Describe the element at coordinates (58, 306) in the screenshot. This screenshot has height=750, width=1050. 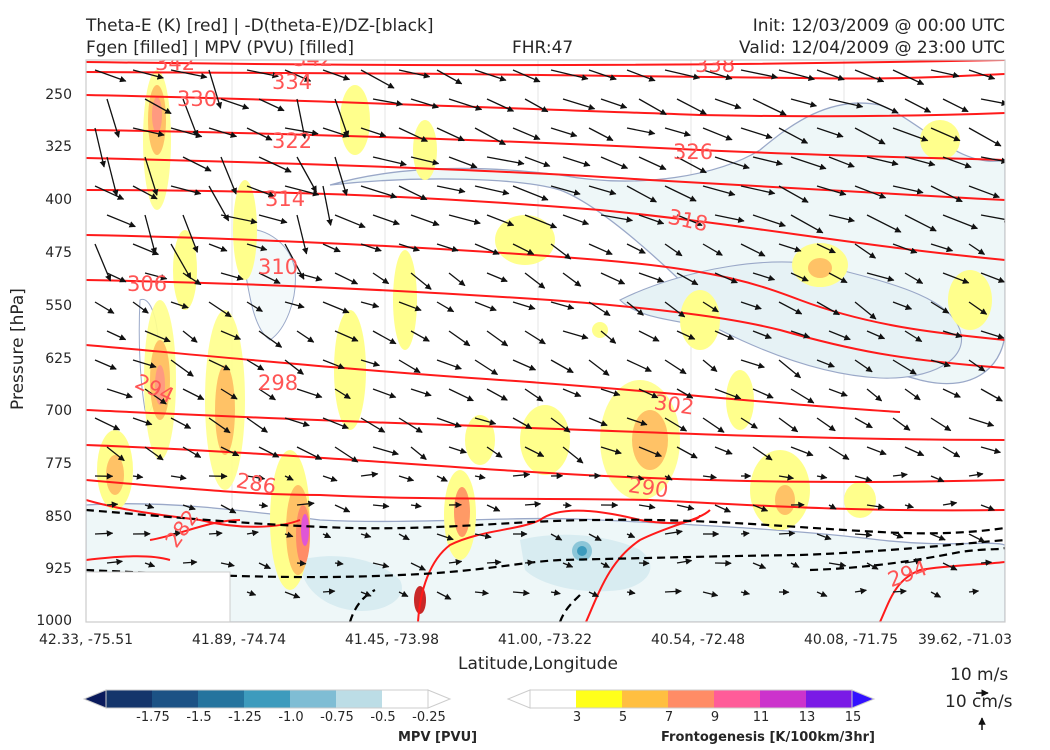
I see `y-tick: 550` at that location.